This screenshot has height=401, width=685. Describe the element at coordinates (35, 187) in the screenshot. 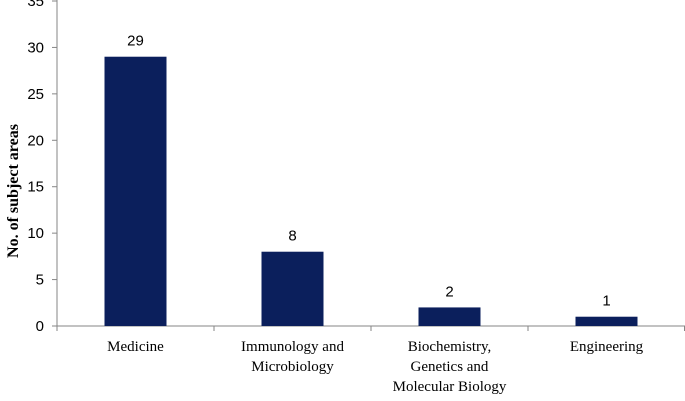

I see `y-tick-label: 15` at that location.